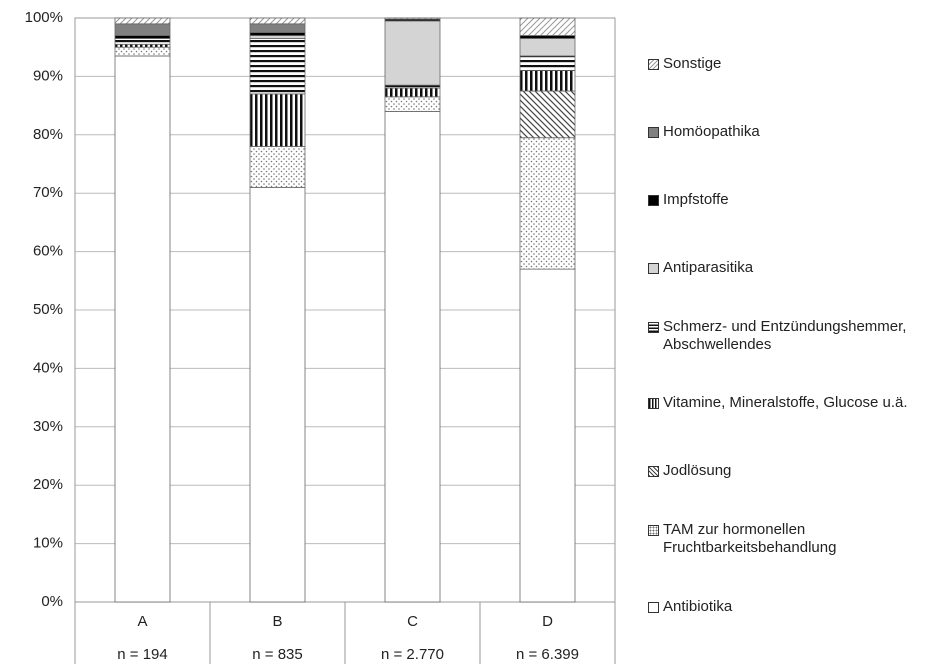 This screenshot has height=664, width=952. What do you see at coordinates (547, 654) in the screenshot?
I see `sample-size: n = 6.399` at bounding box center [547, 654].